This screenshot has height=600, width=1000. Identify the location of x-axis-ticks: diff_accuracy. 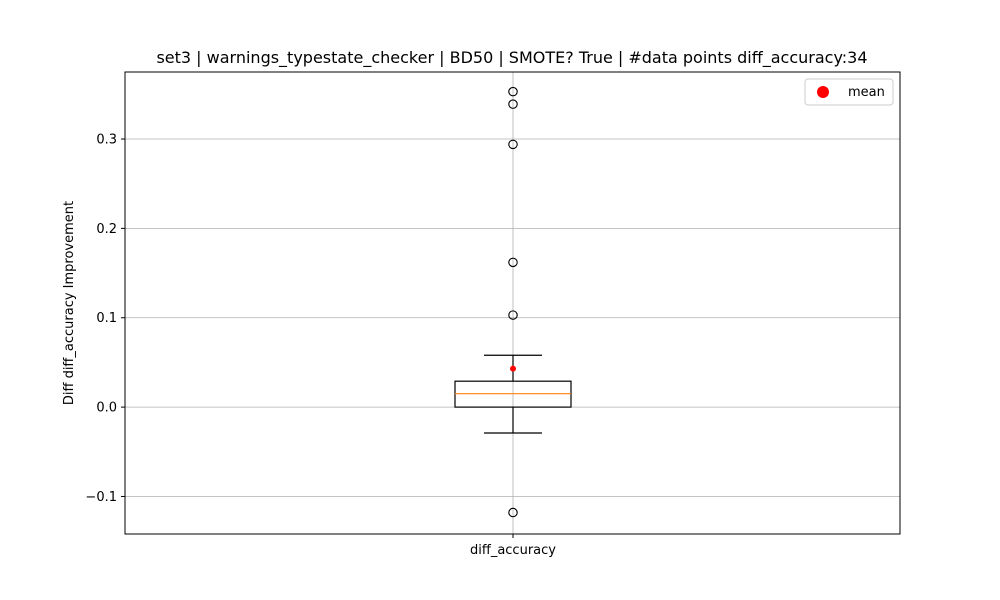
(513, 546).